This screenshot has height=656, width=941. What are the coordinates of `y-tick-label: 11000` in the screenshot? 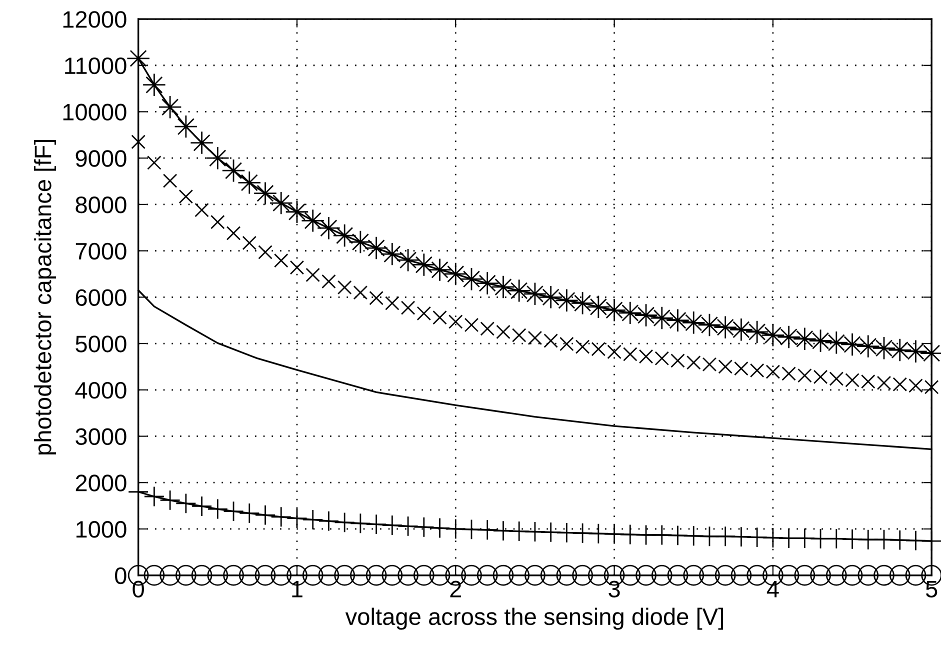 It's located at (95, 65).